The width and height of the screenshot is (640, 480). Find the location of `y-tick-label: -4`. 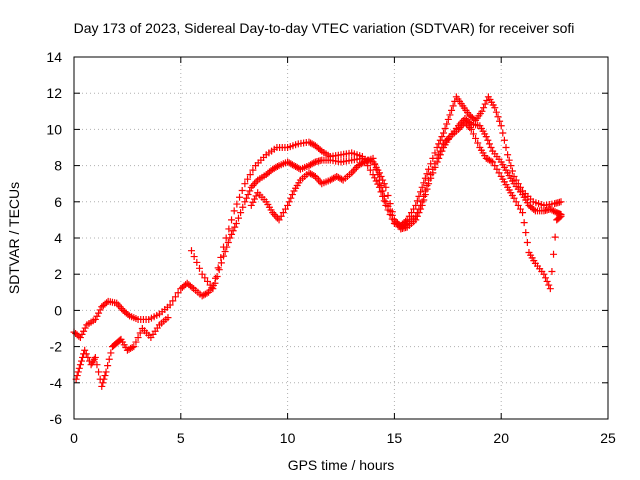

y-tick-label: -4 is located at coordinates (56, 383).